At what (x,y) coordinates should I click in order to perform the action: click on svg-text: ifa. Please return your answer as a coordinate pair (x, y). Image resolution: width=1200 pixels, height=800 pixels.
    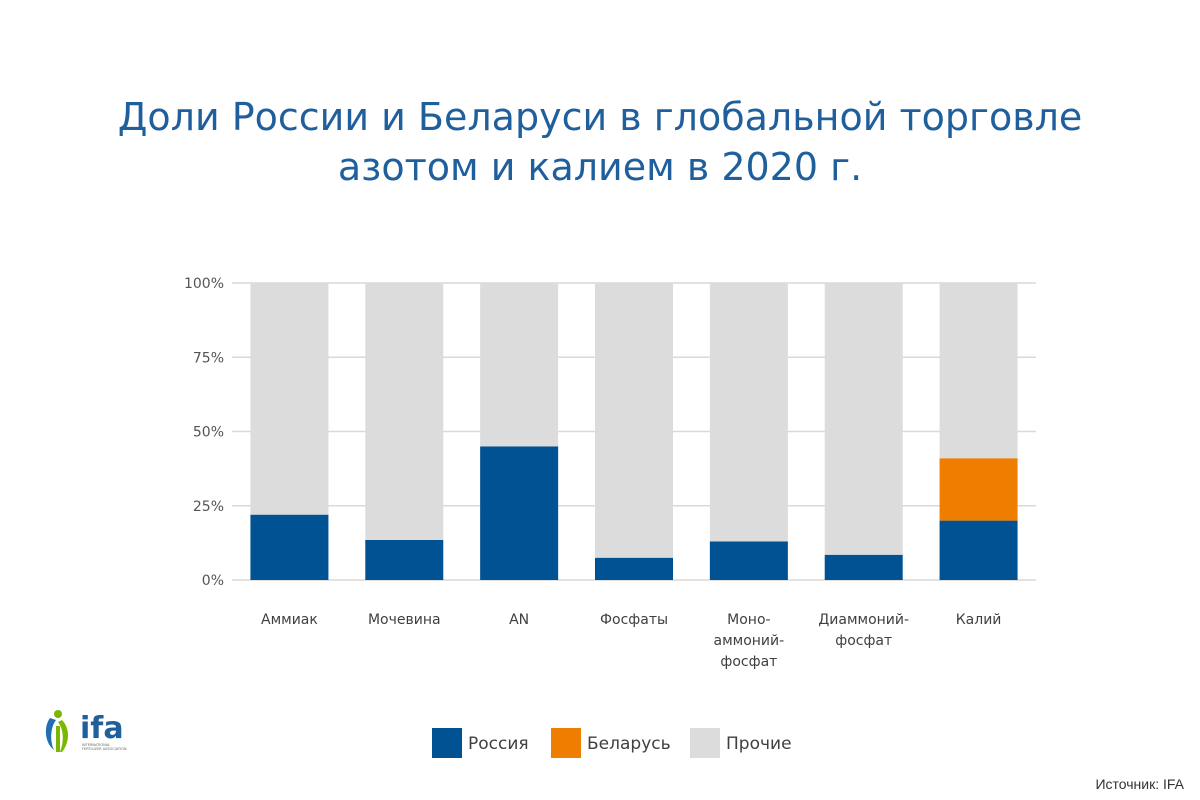
    Looking at the image, I should click on (102, 728).